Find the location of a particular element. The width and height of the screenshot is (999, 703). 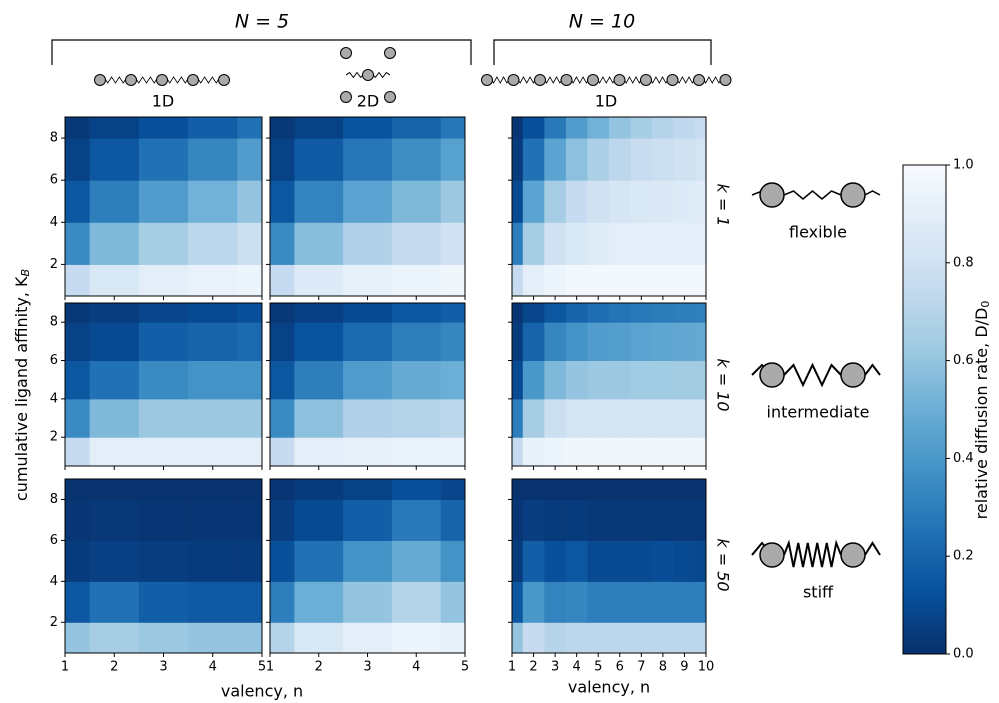

x-tick-label: 8 is located at coordinates (663, 667).